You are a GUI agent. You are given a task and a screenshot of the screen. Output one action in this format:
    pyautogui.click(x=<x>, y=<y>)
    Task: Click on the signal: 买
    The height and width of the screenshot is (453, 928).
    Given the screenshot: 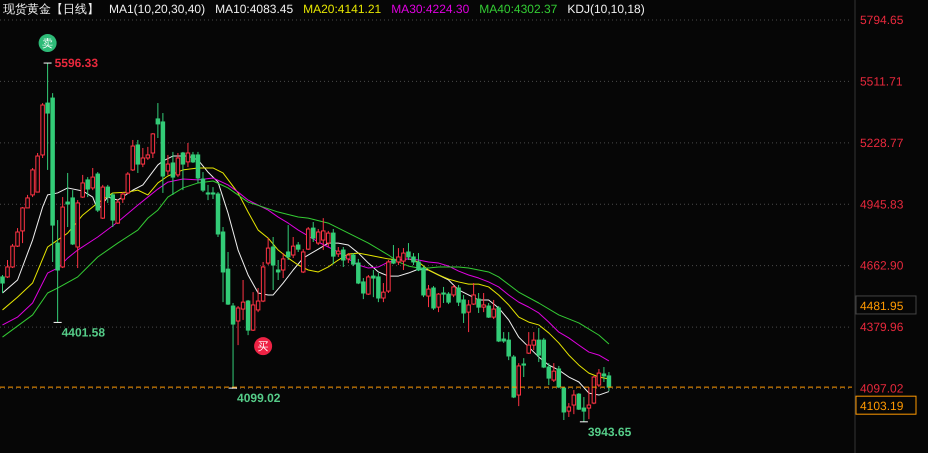 What is the action you would take?
    pyautogui.click(x=263, y=346)
    